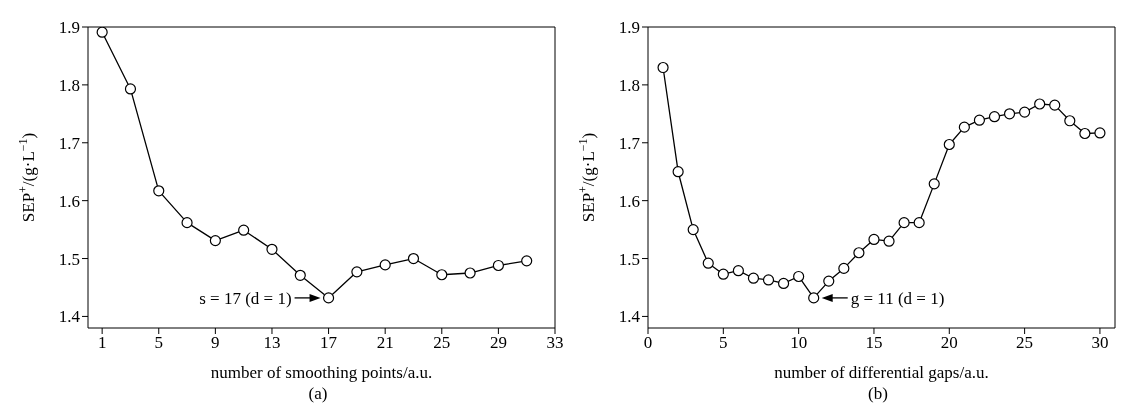  I want to click on x-tick-label: 0, so click(648, 343).